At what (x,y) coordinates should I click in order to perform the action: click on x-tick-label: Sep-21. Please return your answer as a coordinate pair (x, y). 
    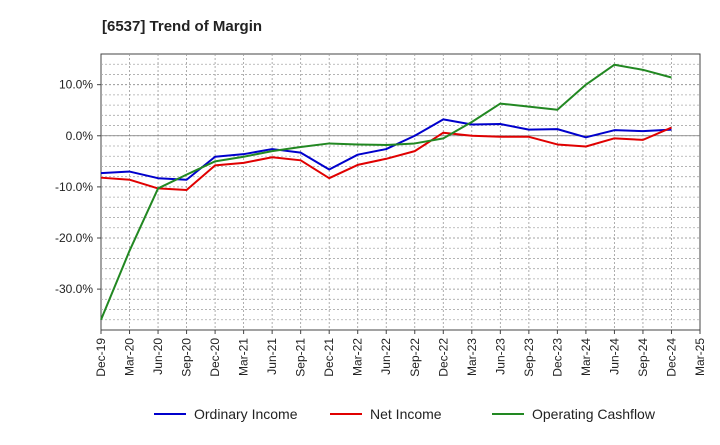
    Looking at the image, I should click on (301, 357).